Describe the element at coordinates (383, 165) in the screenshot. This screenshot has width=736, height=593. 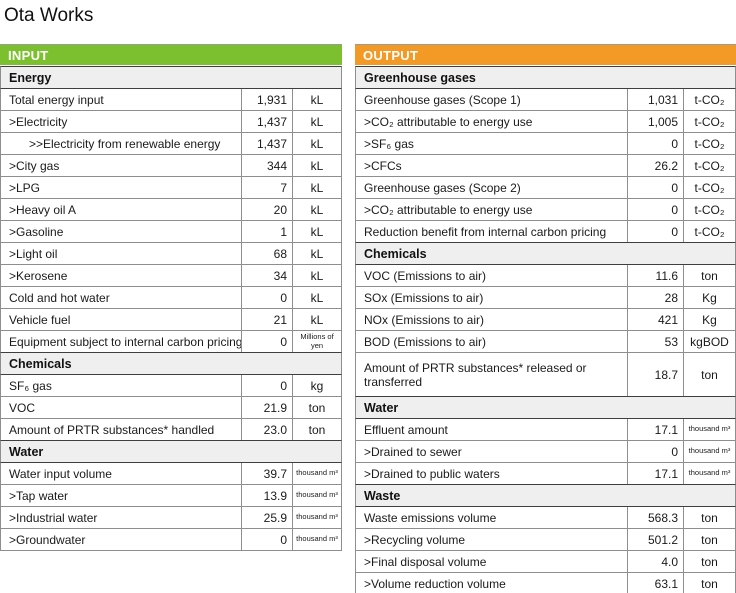
I see `row-label: >CFCs` at that location.